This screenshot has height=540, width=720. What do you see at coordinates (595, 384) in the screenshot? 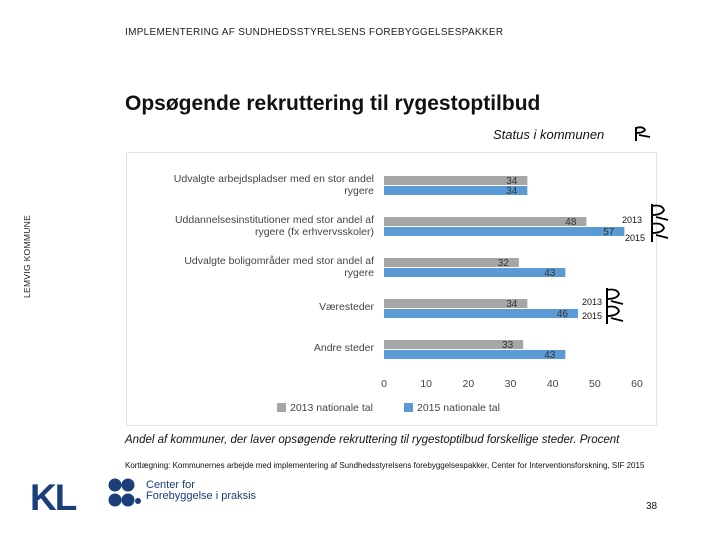
I see `x-tick-label: 50` at bounding box center [595, 384].